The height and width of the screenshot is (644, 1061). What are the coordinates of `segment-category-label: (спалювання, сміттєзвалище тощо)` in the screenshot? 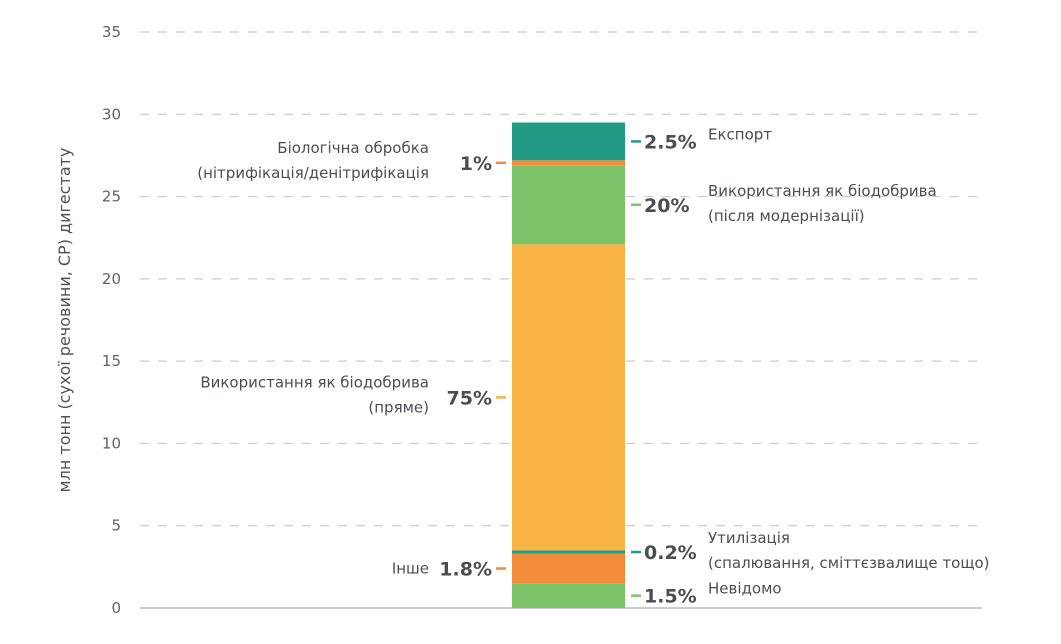 It's located at (849, 563).